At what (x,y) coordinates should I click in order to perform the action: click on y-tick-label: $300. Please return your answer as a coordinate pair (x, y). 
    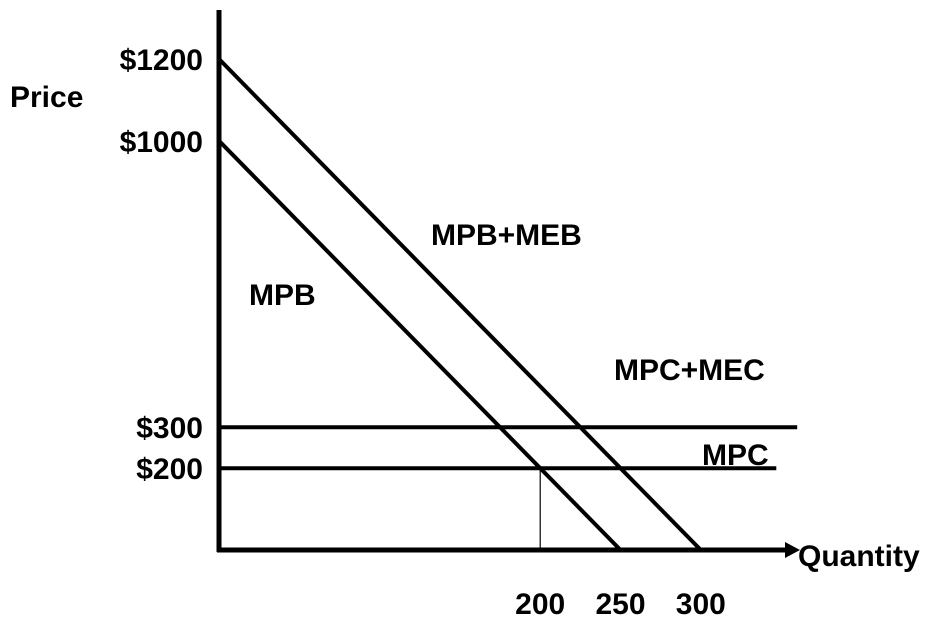
    Looking at the image, I should click on (169, 428).